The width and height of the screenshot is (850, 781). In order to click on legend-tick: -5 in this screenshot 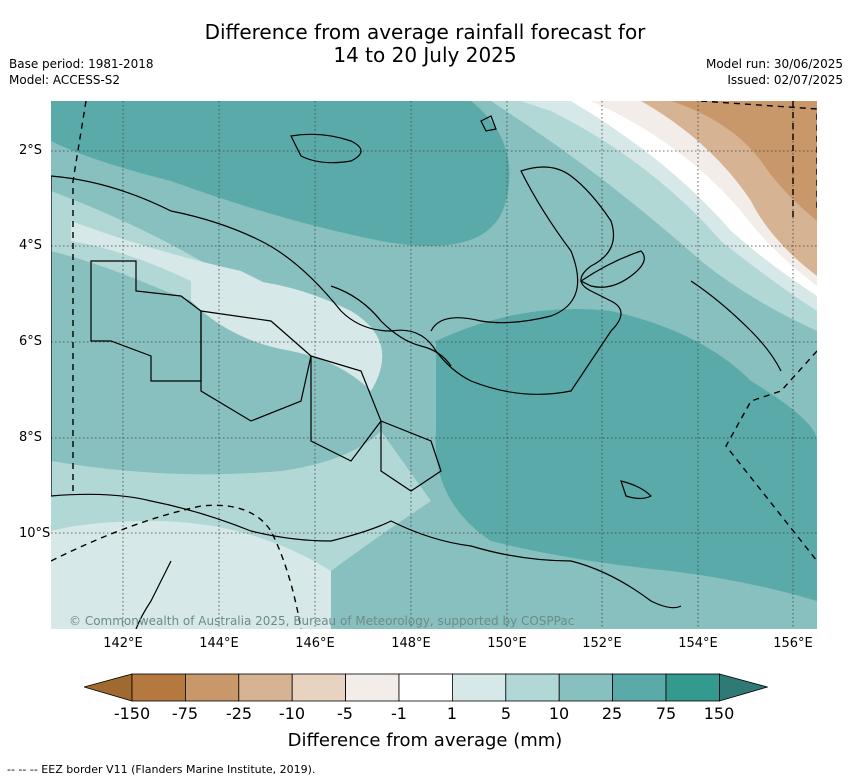, I will do `click(345, 713)`.